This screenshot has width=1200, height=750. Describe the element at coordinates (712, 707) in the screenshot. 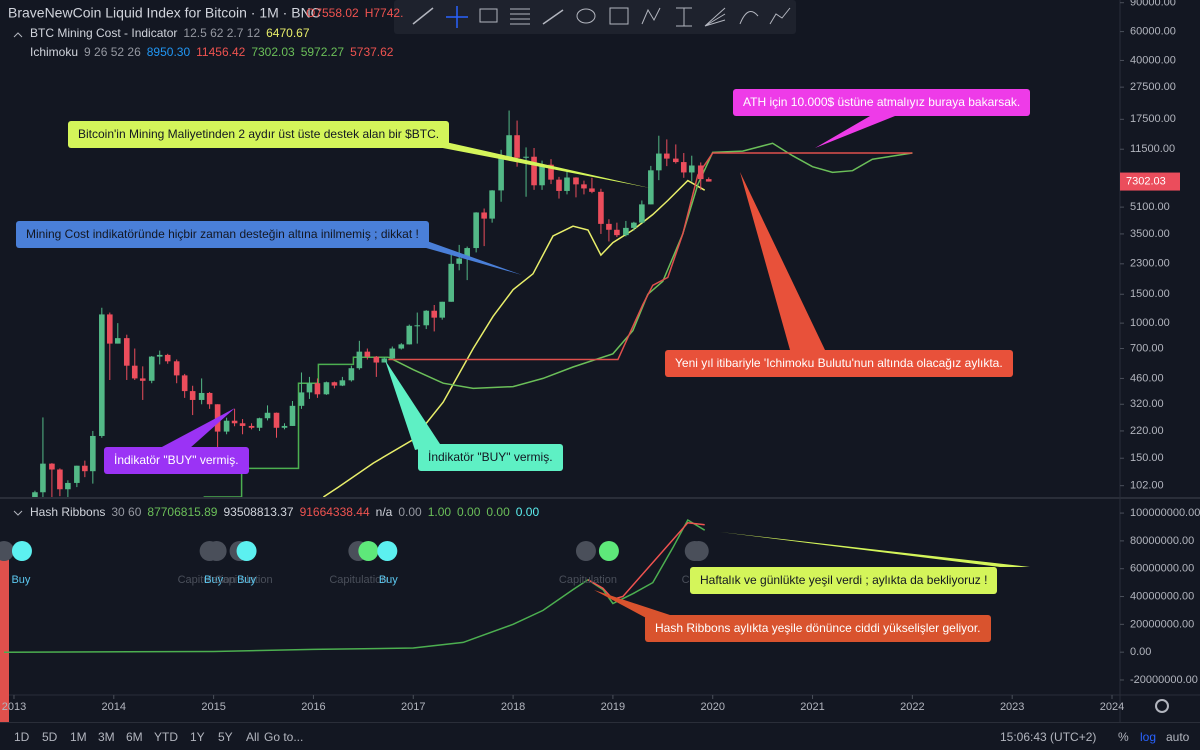

I see `x-tick-label: 2020` at that location.